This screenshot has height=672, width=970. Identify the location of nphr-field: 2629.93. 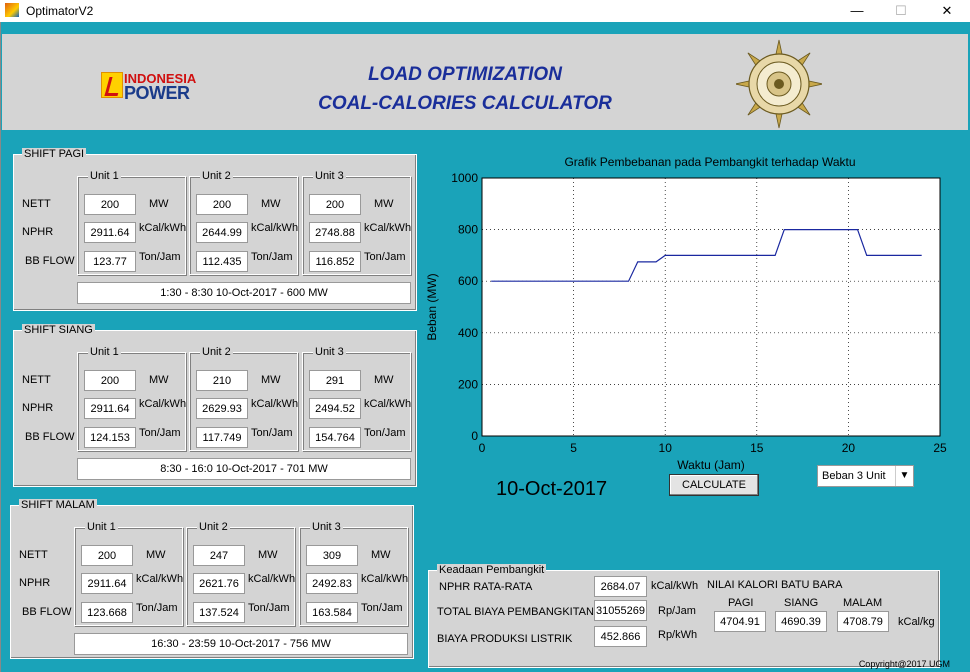
(222, 408).